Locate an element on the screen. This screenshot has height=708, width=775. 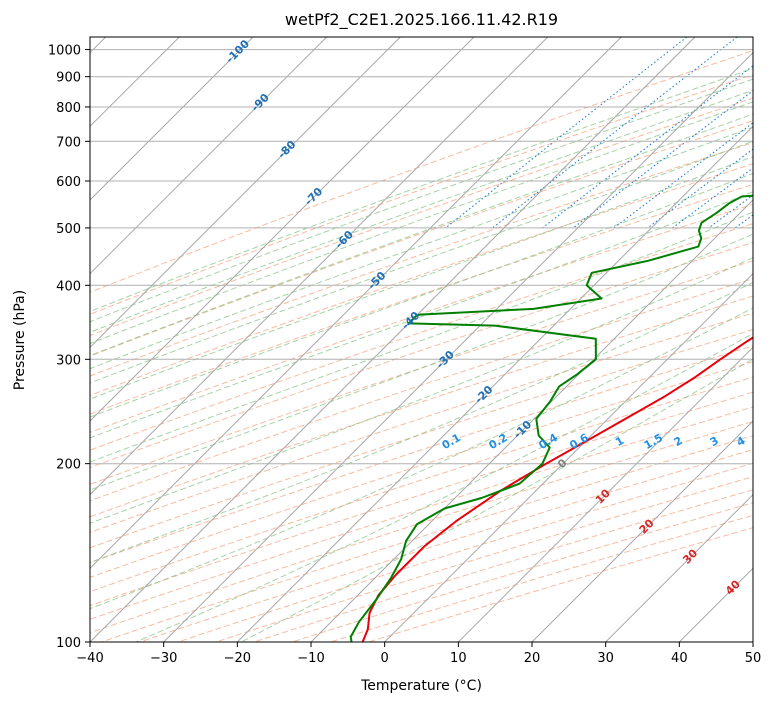
y-tick-label: 300 is located at coordinates (68, 360).